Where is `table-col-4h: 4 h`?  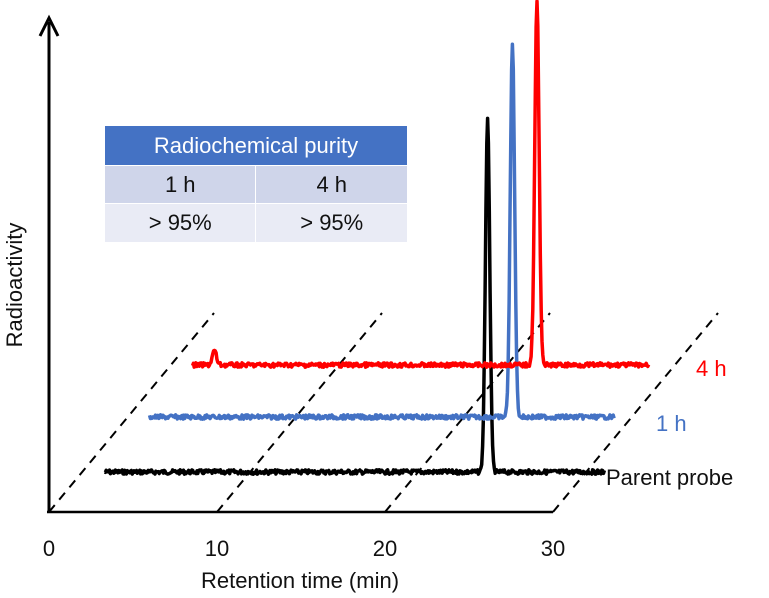
table-col-4h: 4 h is located at coordinates (331, 184).